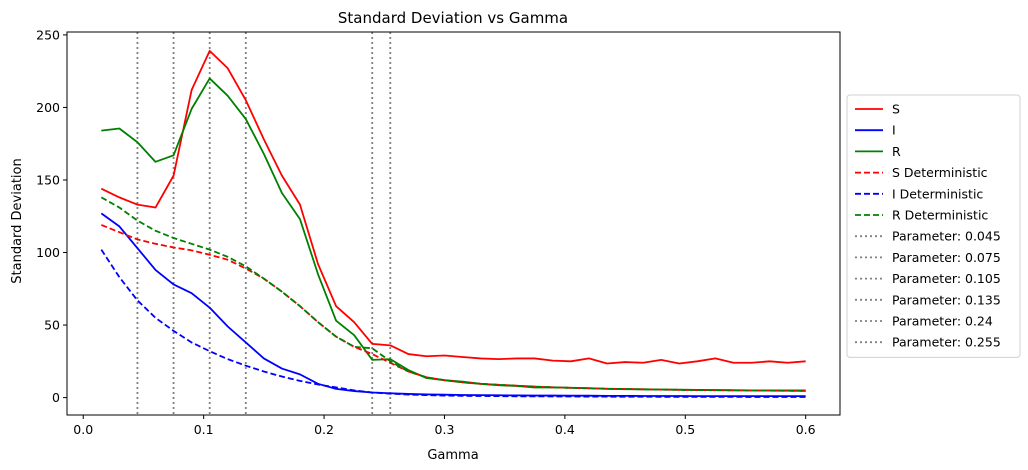 This screenshot has height=470, width=1028. Describe the element at coordinates (445, 429) in the screenshot. I see `x-tick-label: 0.3` at that location.